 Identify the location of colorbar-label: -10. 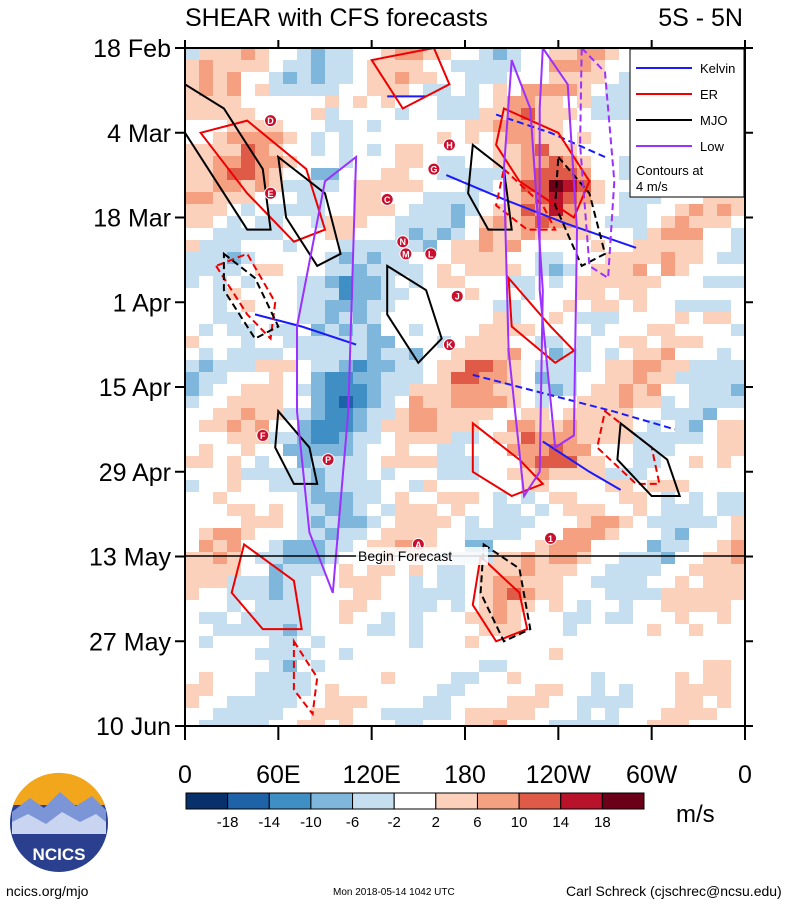
(311, 822).